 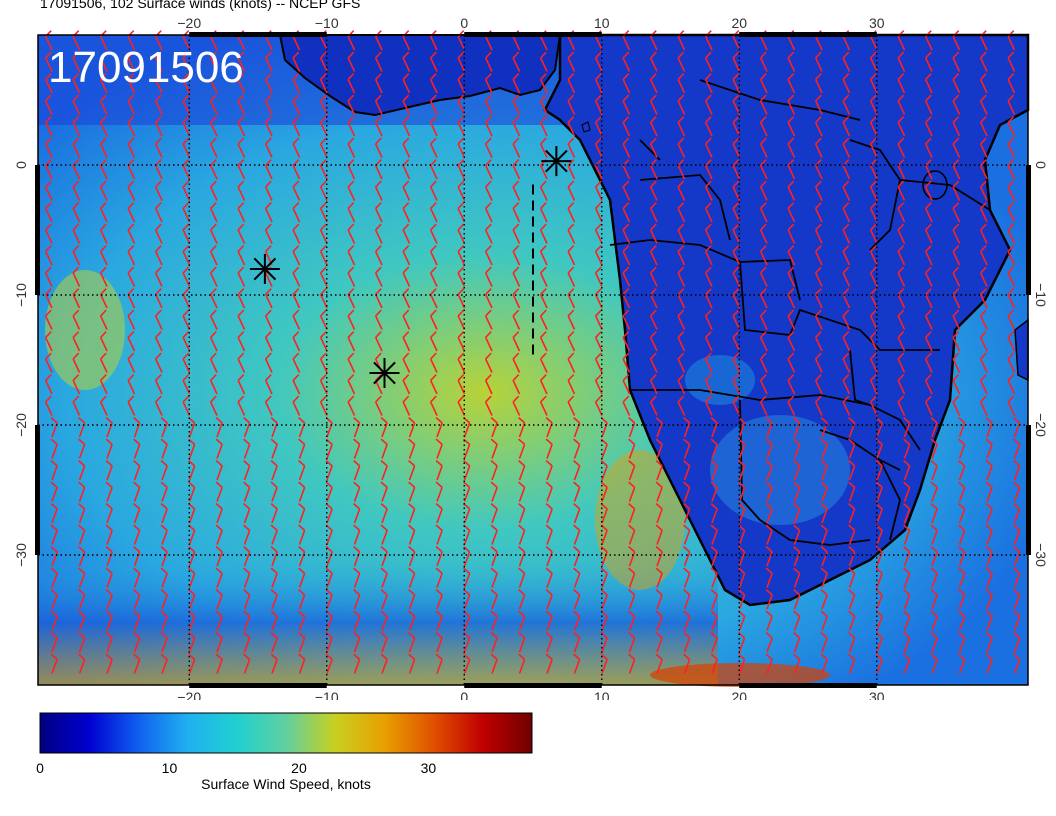 I want to click on speed-max-west, so click(x=85, y=330).